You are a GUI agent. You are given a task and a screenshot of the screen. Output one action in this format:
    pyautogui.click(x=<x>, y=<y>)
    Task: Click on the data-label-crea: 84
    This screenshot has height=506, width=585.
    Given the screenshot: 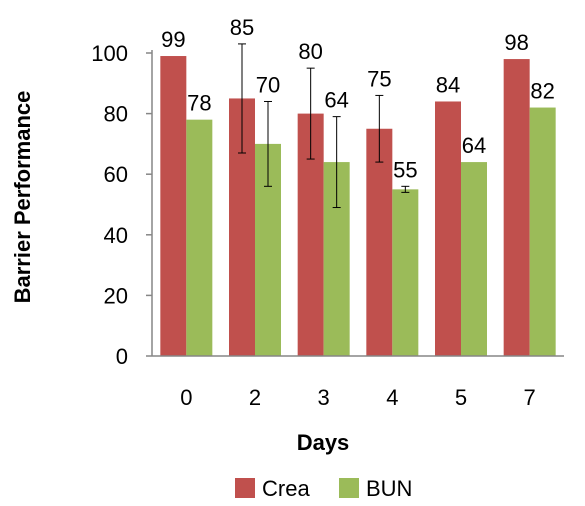 What is the action you would take?
    pyautogui.click(x=448, y=84)
    